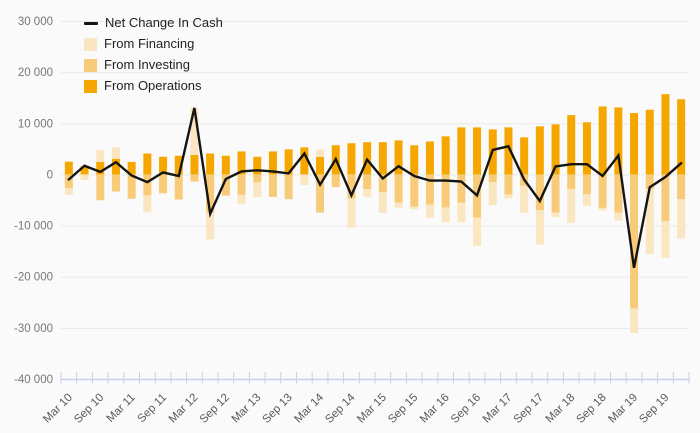 The height and width of the screenshot is (433, 700). What do you see at coordinates (90, 86) in the screenshot?
I see `operations-swatch` at bounding box center [90, 86].